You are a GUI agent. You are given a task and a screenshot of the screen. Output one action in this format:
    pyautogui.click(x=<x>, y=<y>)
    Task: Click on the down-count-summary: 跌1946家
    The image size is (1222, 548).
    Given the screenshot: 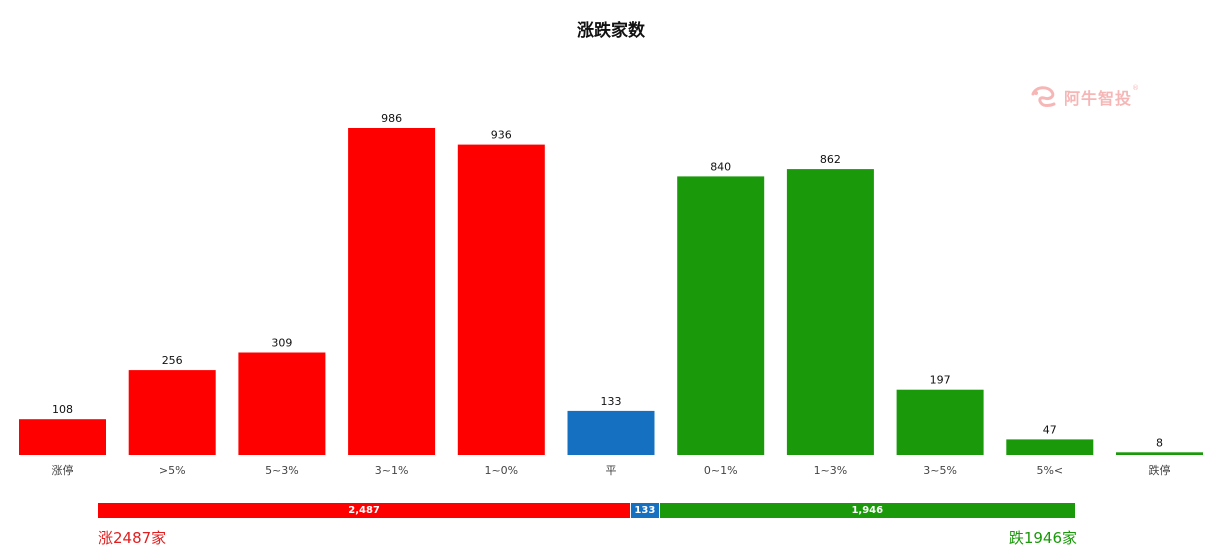 What is the action you would take?
    pyautogui.click(x=1042, y=538)
    